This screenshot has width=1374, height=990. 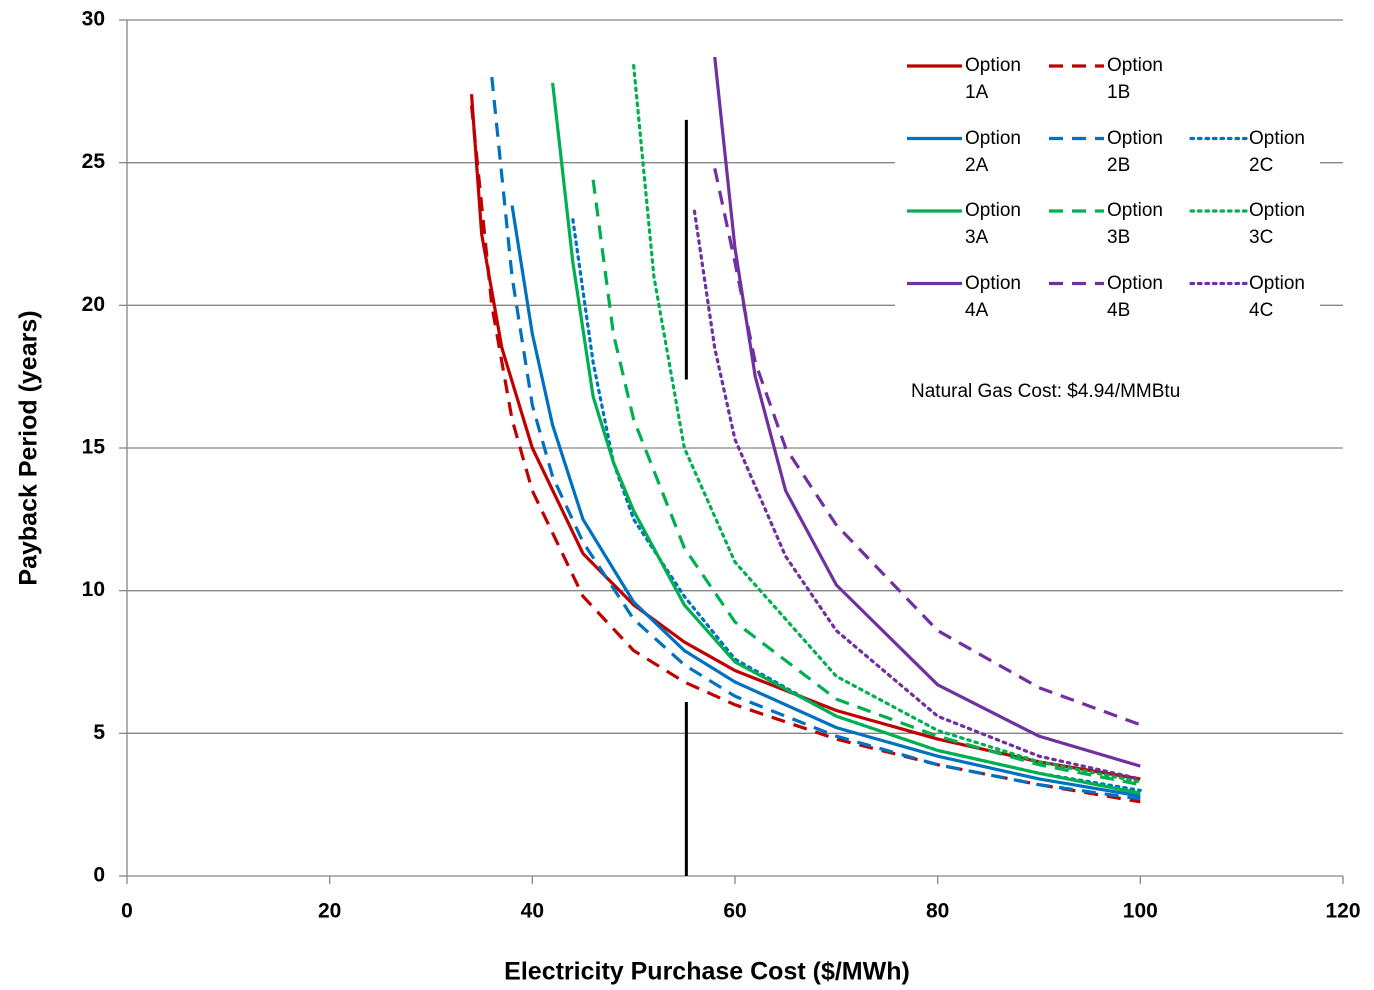 I want to click on legend-label: Option 2A, so click(x=993, y=151).